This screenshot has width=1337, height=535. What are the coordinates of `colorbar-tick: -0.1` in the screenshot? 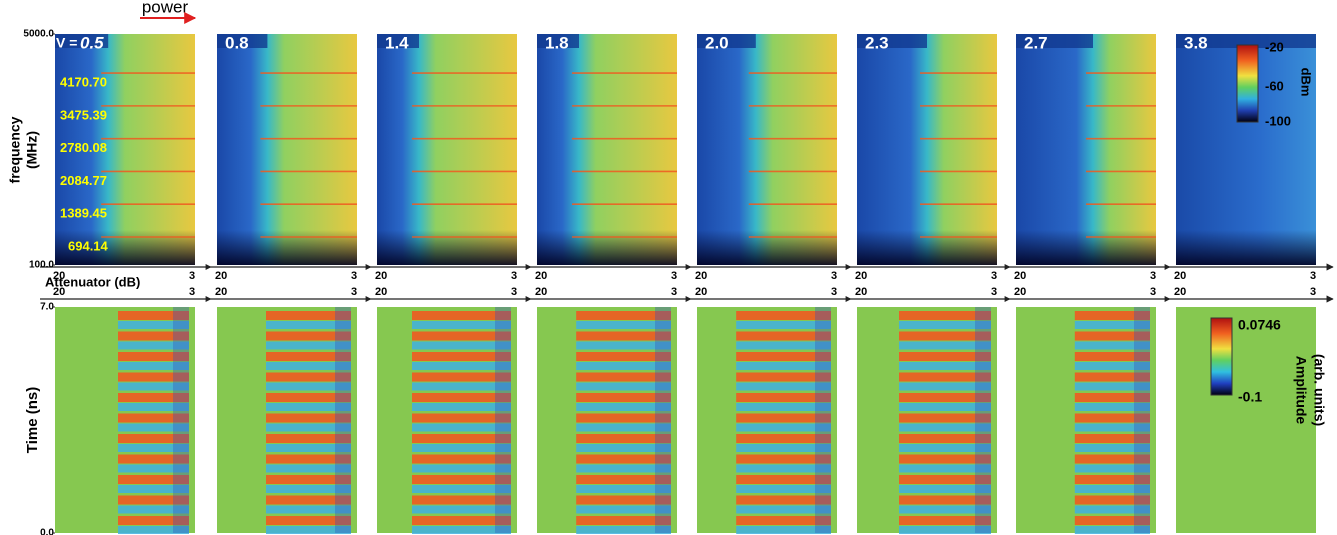 It's located at (1250, 397).